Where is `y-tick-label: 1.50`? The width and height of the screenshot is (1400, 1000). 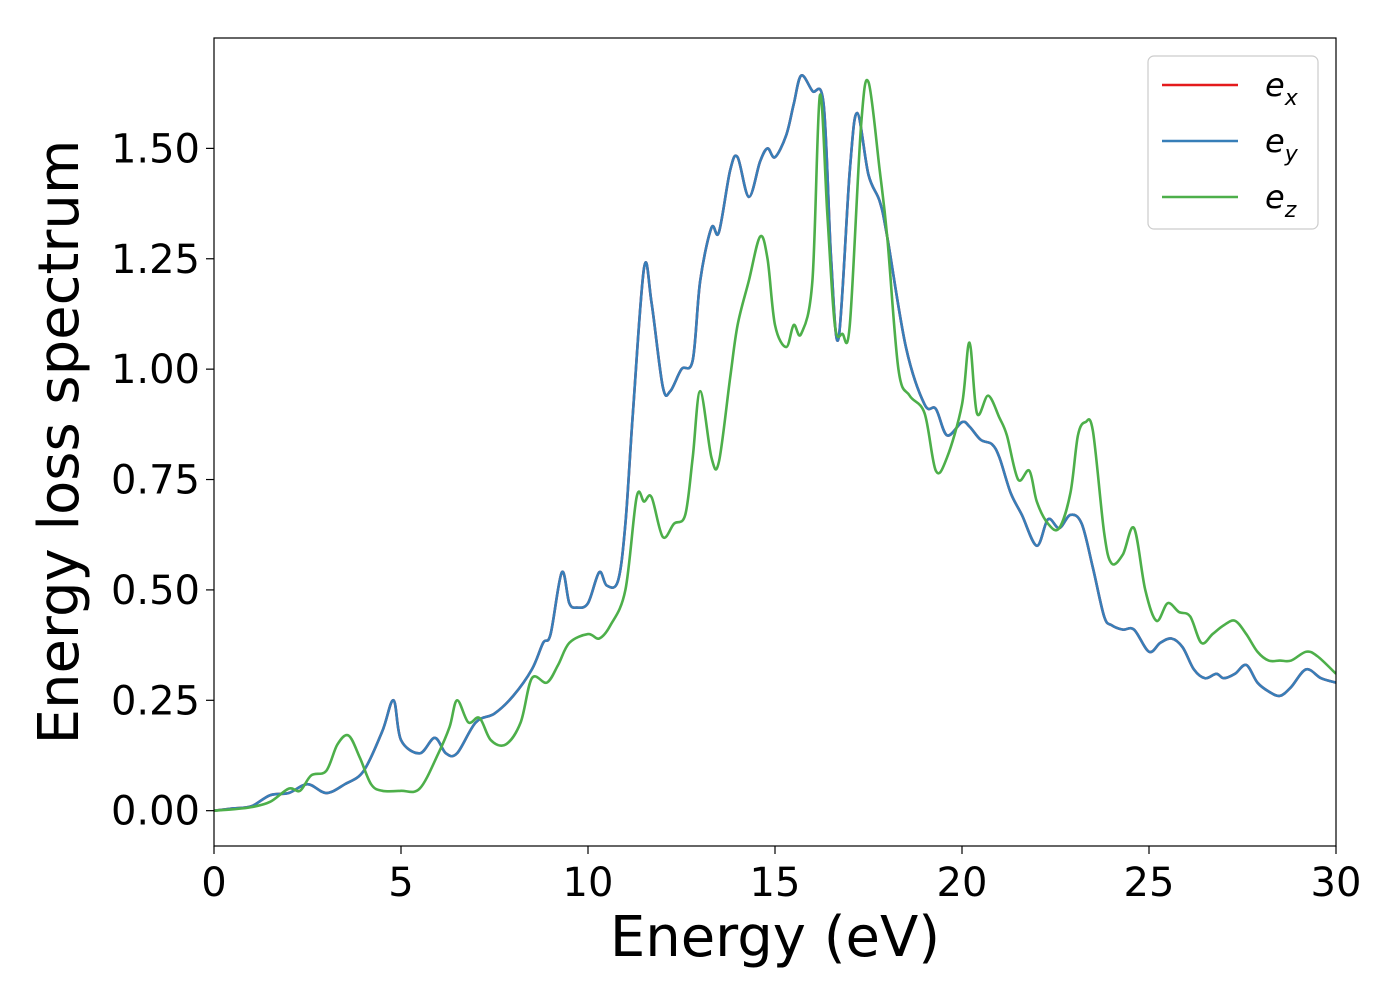 y-tick-label: 1.50 is located at coordinates (155, 149).